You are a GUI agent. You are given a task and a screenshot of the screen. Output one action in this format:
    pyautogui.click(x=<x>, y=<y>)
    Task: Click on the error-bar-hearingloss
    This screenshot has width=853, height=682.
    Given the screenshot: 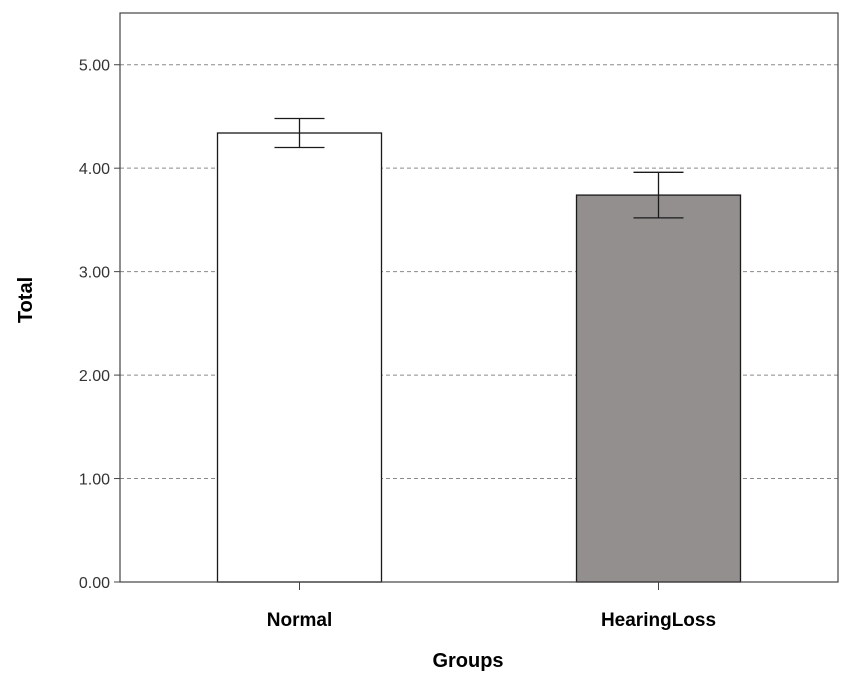 What is the action you would take?
    pyautogui.click(x=658, y=195)
    